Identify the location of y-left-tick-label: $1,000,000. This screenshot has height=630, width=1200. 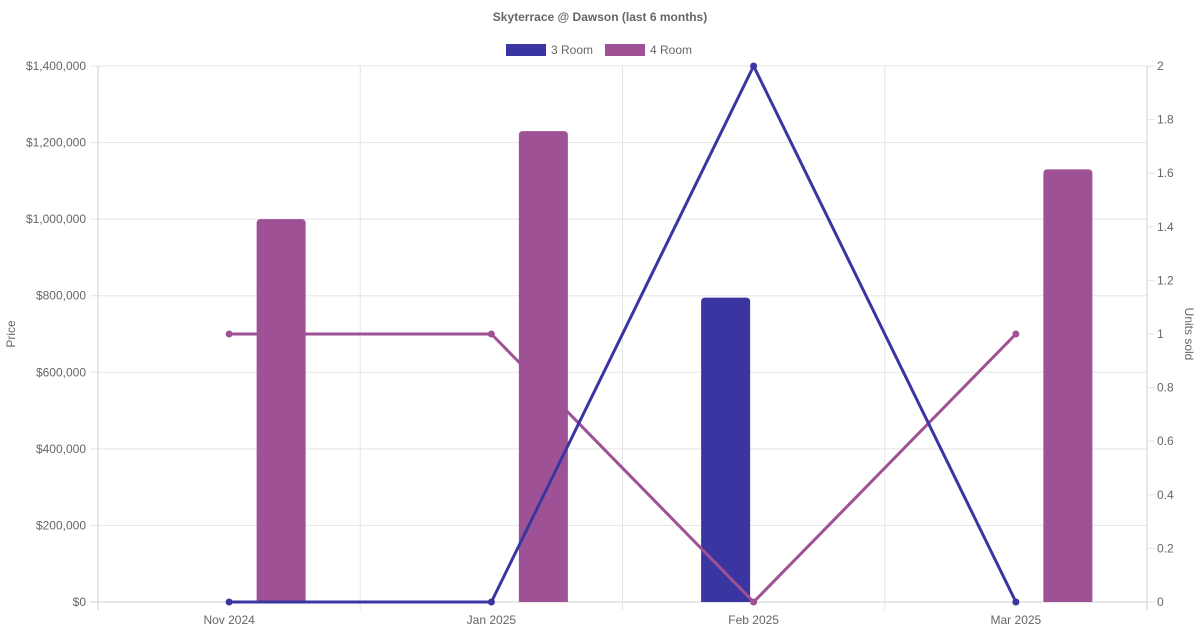
(56, 219).